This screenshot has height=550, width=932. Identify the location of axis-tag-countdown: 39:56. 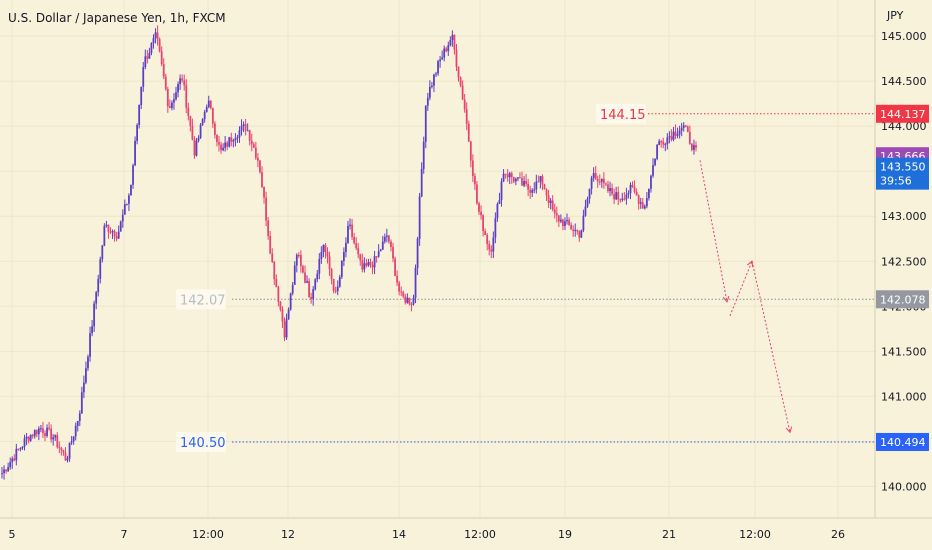
(896, 181).